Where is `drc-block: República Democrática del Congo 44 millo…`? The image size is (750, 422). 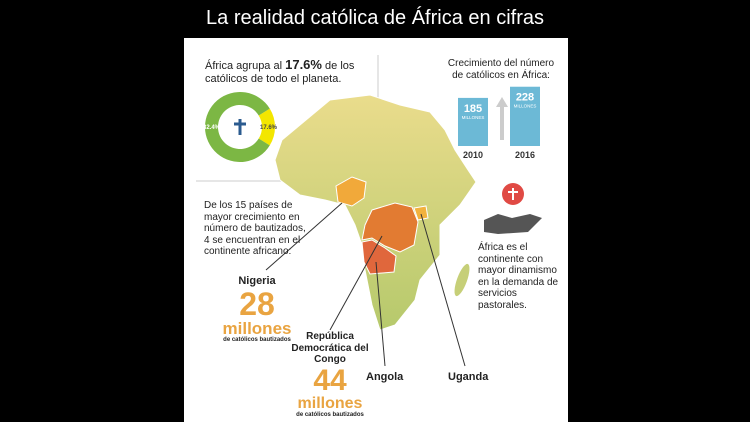 drc-block: República Democrática del Congo 44 millo… is located at coordinates (330, 374).